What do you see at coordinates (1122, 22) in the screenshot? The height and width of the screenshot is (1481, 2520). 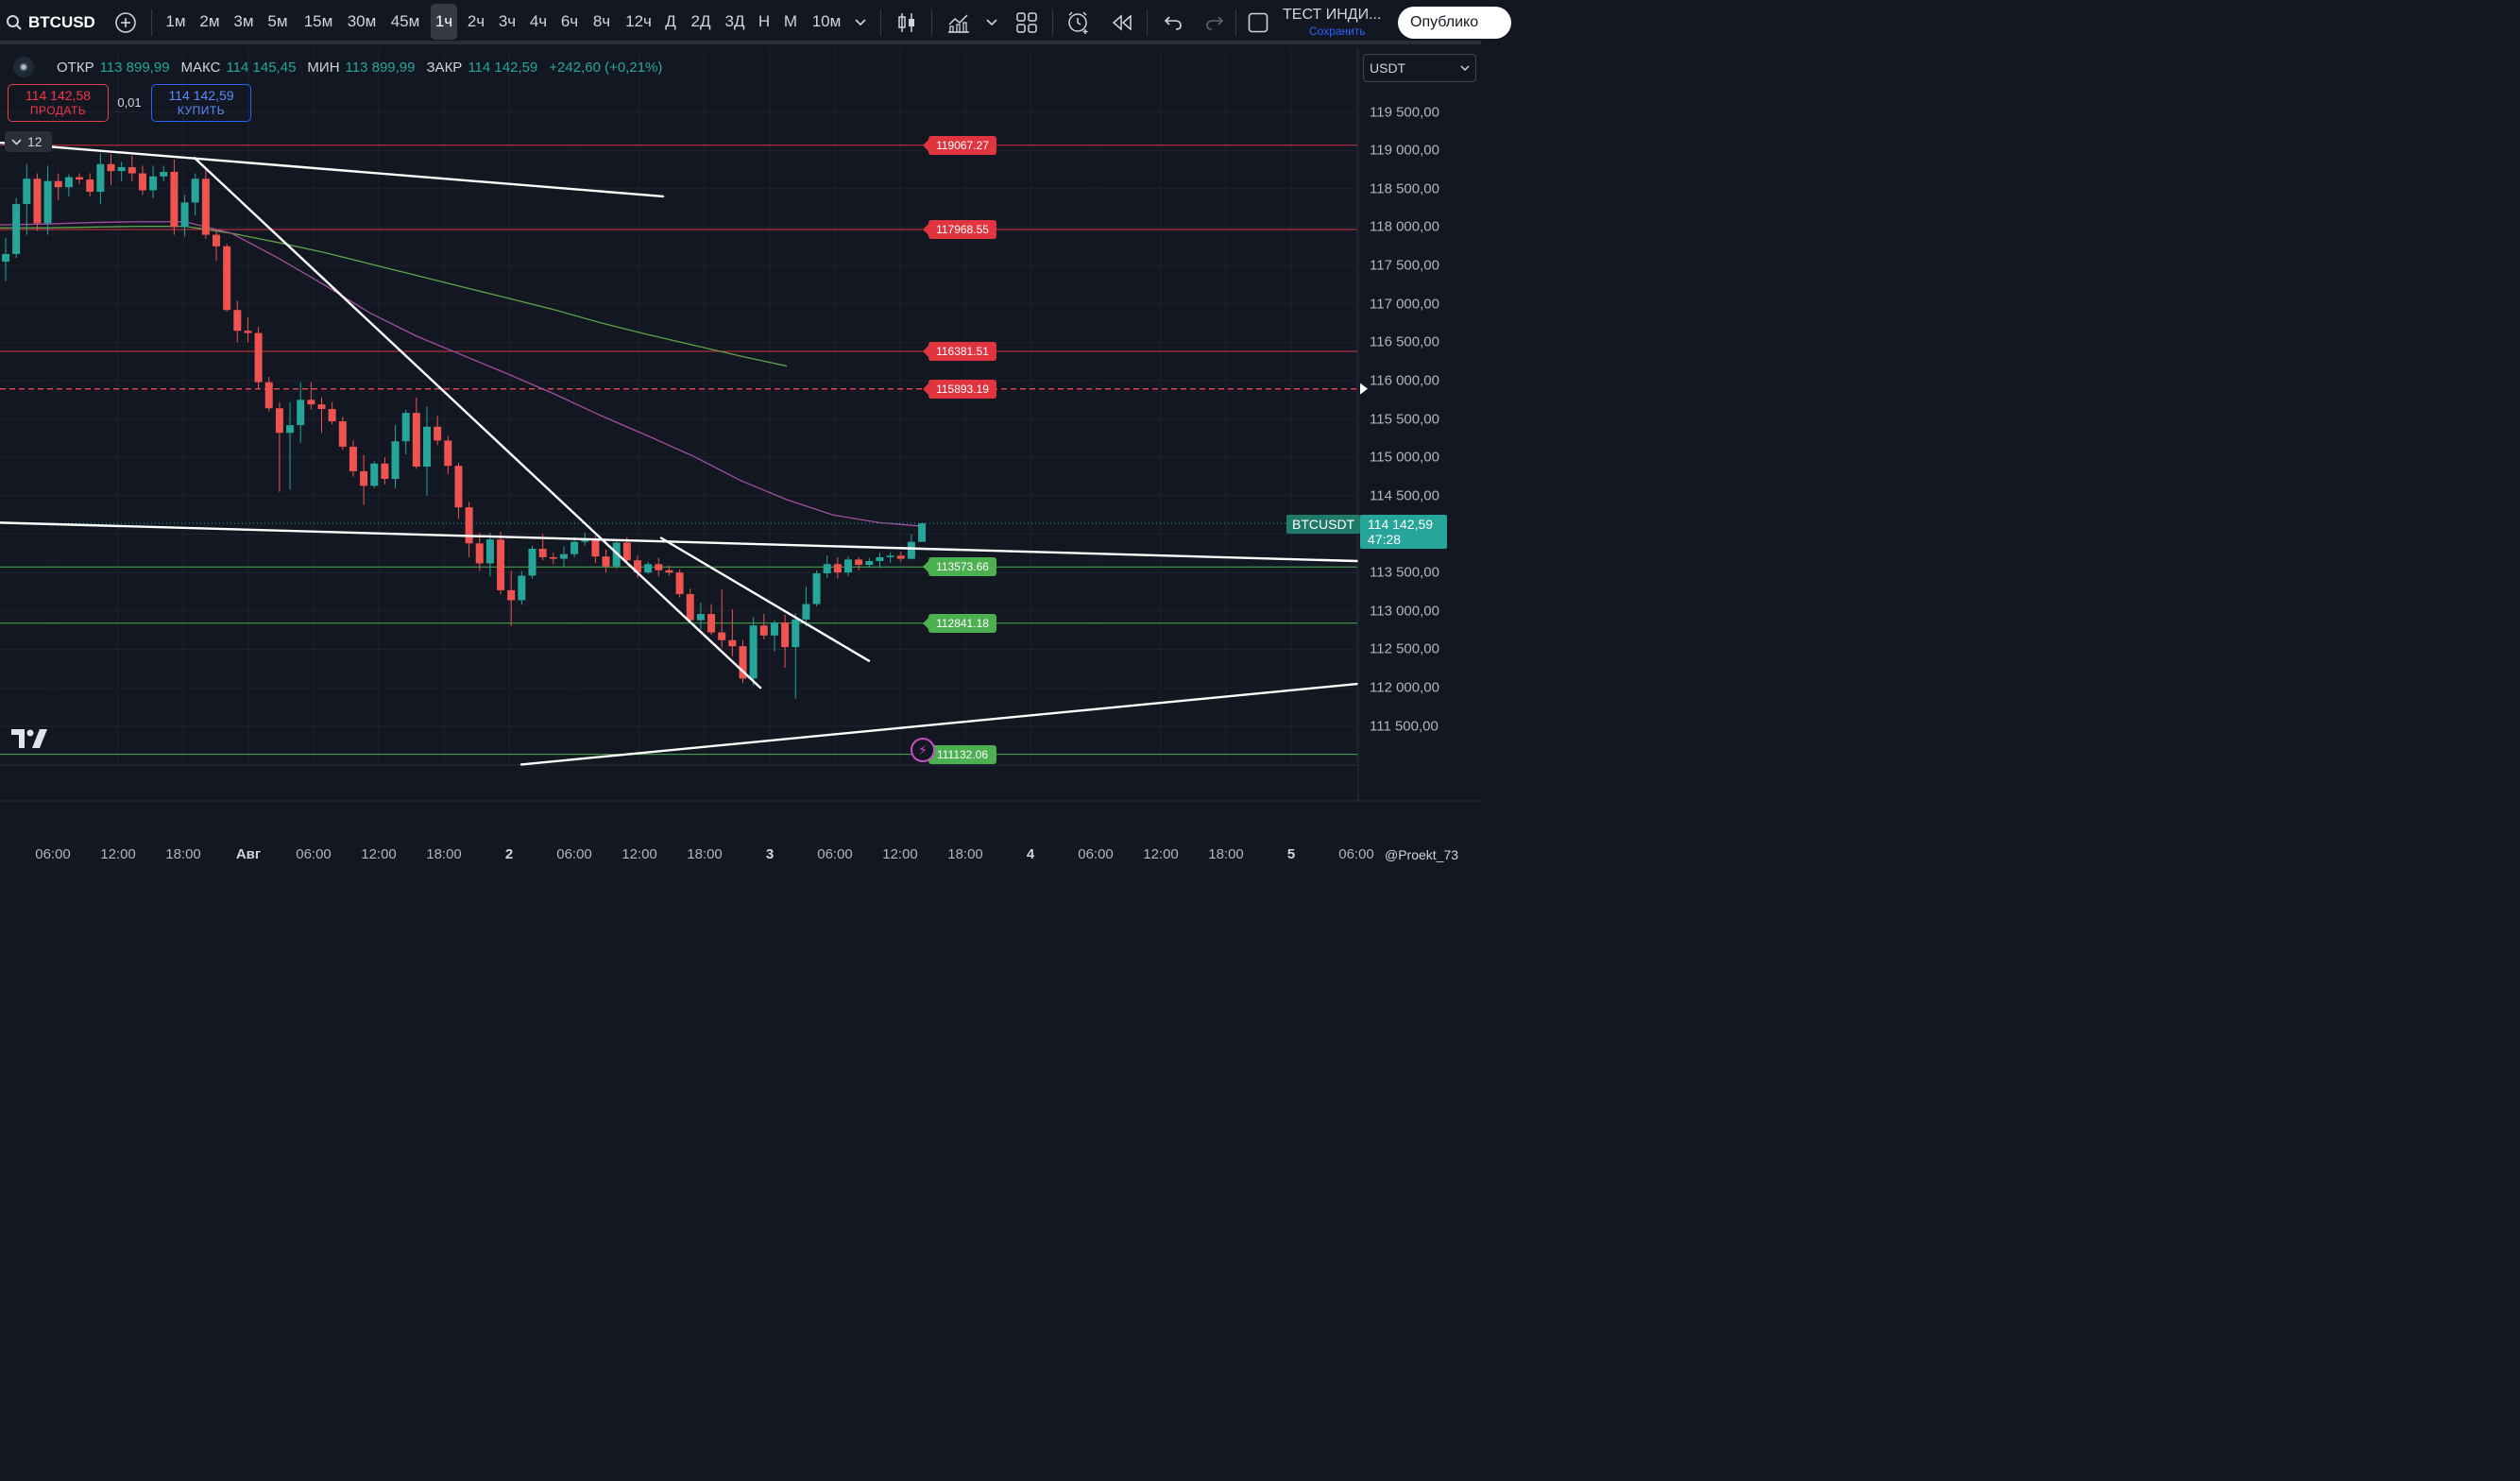 I see `replay-button` at bounding box center [1122, 22].